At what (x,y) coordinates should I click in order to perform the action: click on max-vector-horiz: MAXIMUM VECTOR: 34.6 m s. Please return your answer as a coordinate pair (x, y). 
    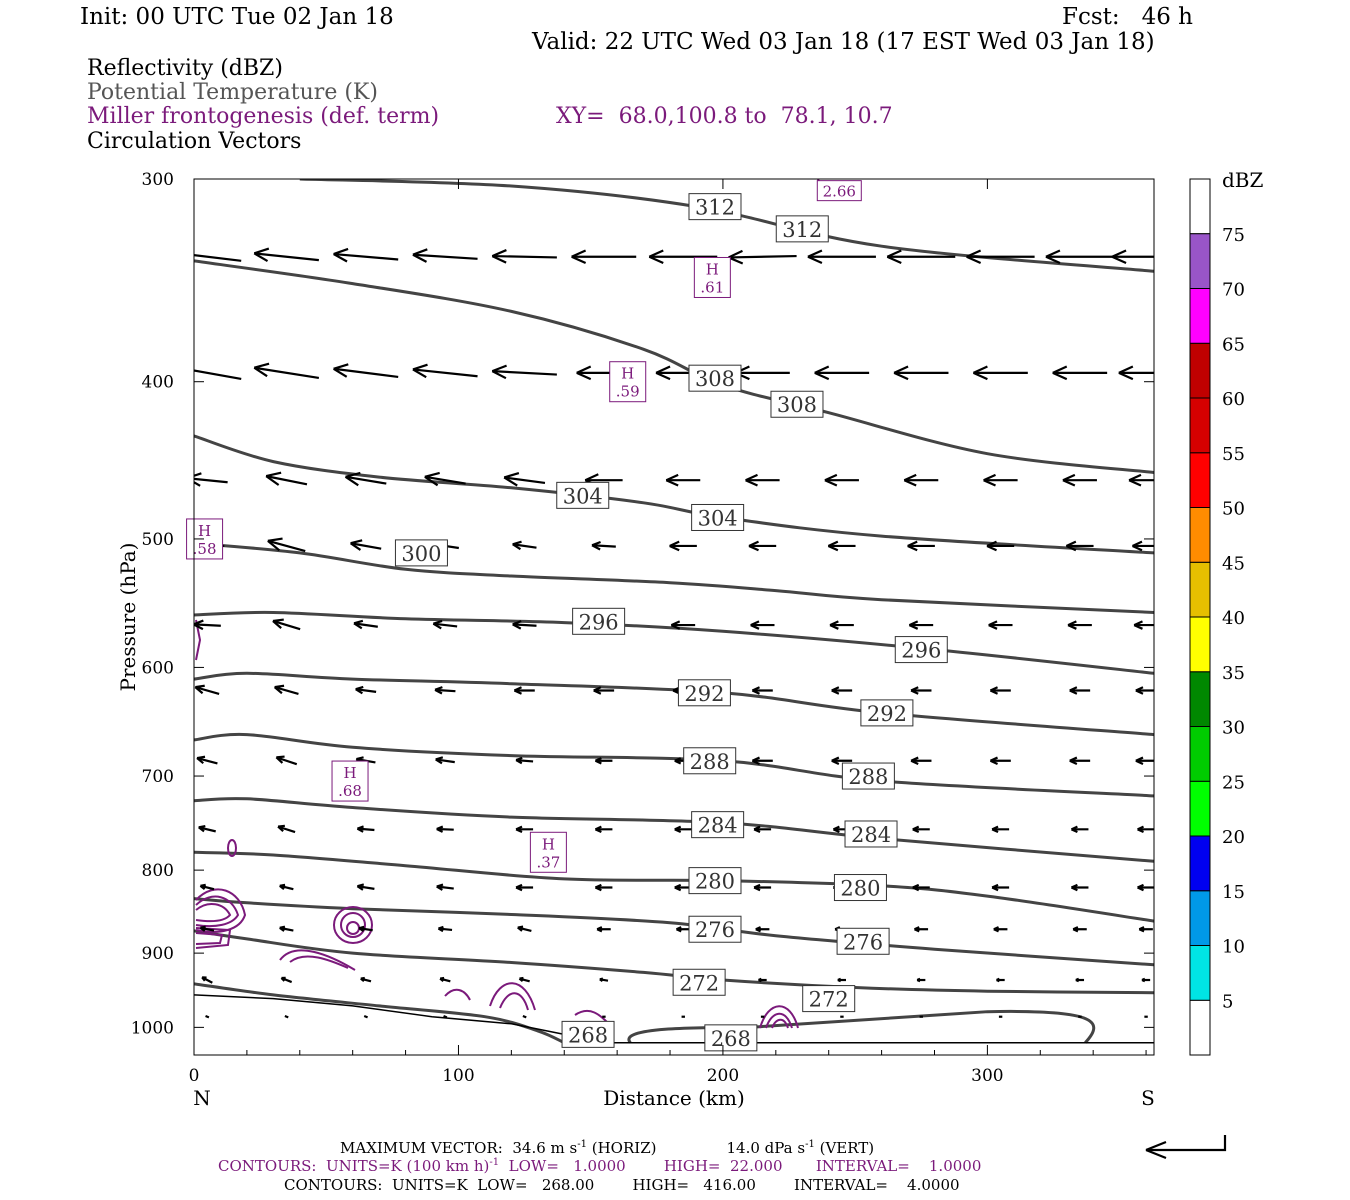
    Looking at the image, I should click on (459, 1148).